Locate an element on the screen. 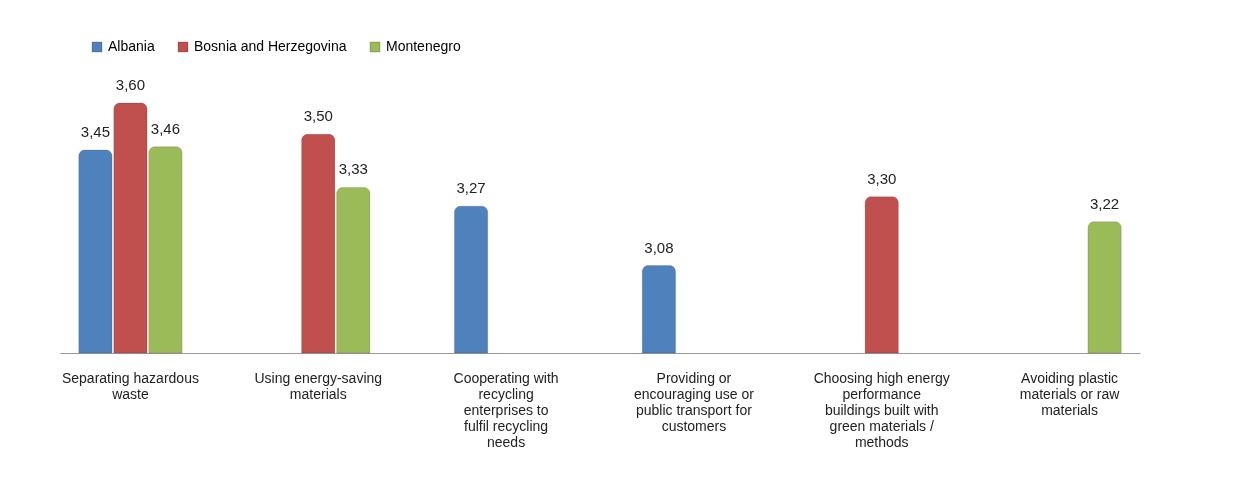  x-tick-label: Providing or encouraging use or public transport for customers is located at coordinates (694, 401).